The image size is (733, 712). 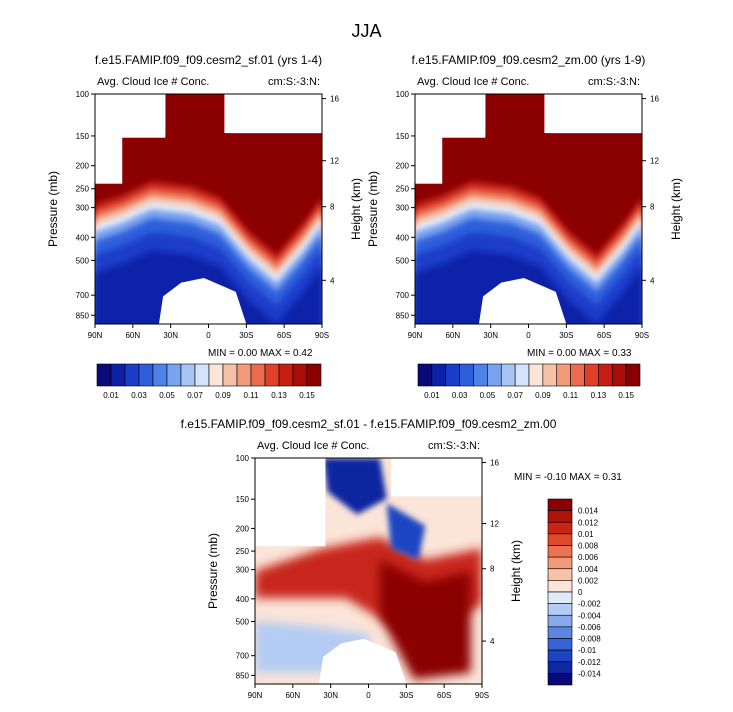 I want to click on plot-area, so click(x=368, y=571).